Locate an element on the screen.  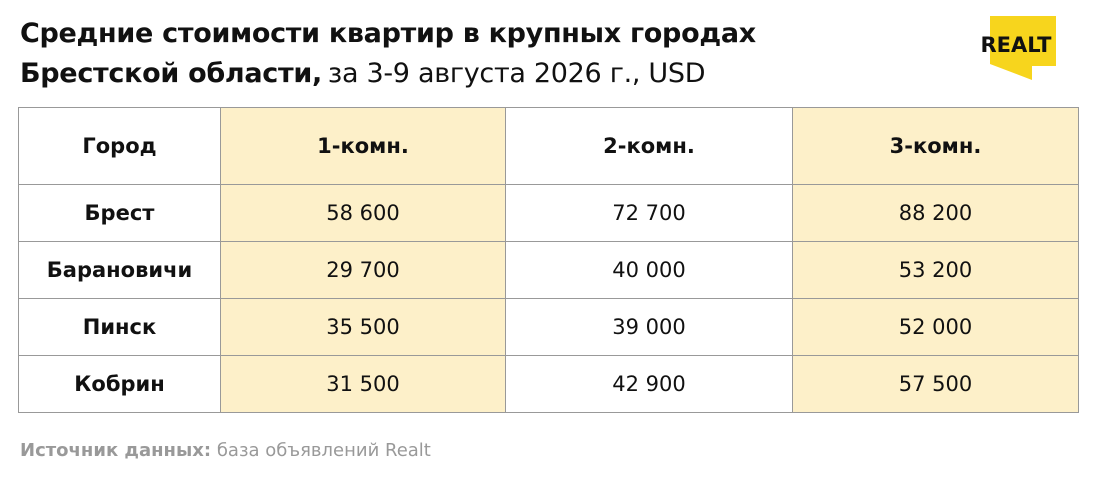
table-row: Брест 58 600 72 700 88 200 is located at coordinates (548, 213).